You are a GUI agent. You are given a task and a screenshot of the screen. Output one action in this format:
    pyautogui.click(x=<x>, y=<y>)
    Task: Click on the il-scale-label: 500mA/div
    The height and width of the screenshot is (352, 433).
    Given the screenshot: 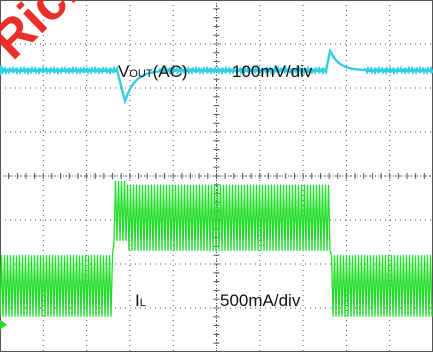 What is the action you would take?
    pyautogui.click(x=260, y=300)
    